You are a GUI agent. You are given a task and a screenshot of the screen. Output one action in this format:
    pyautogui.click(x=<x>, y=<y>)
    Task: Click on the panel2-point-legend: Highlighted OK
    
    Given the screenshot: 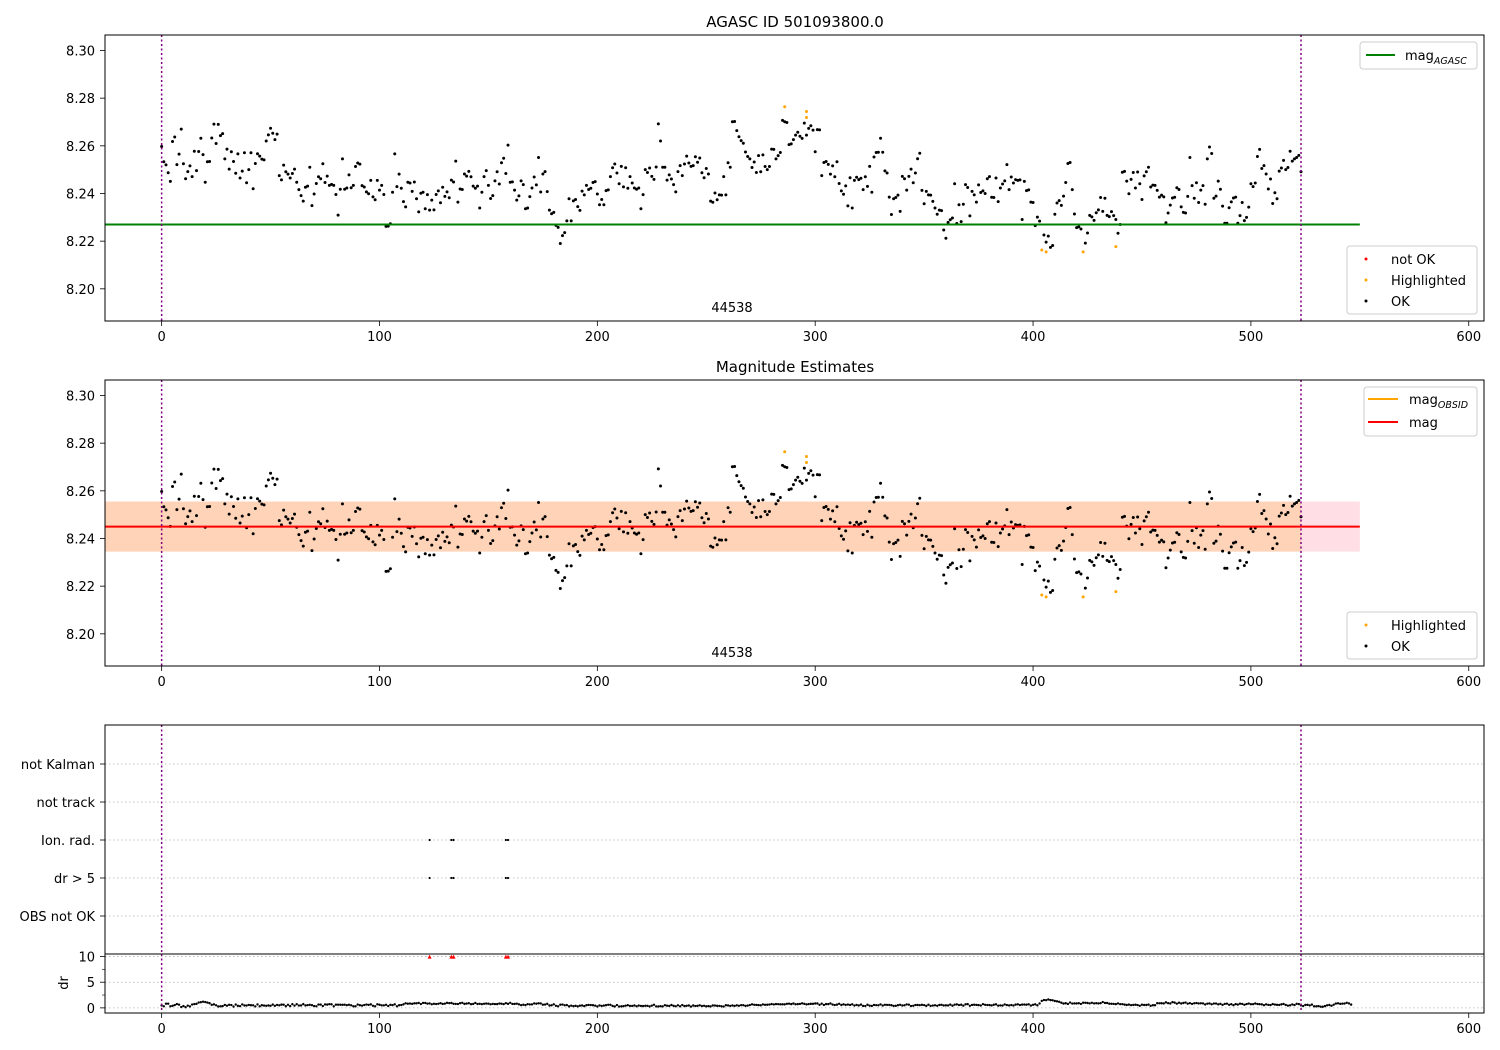 What is the action you would take?
    pyautogui.click(x=1412, y=635)
    